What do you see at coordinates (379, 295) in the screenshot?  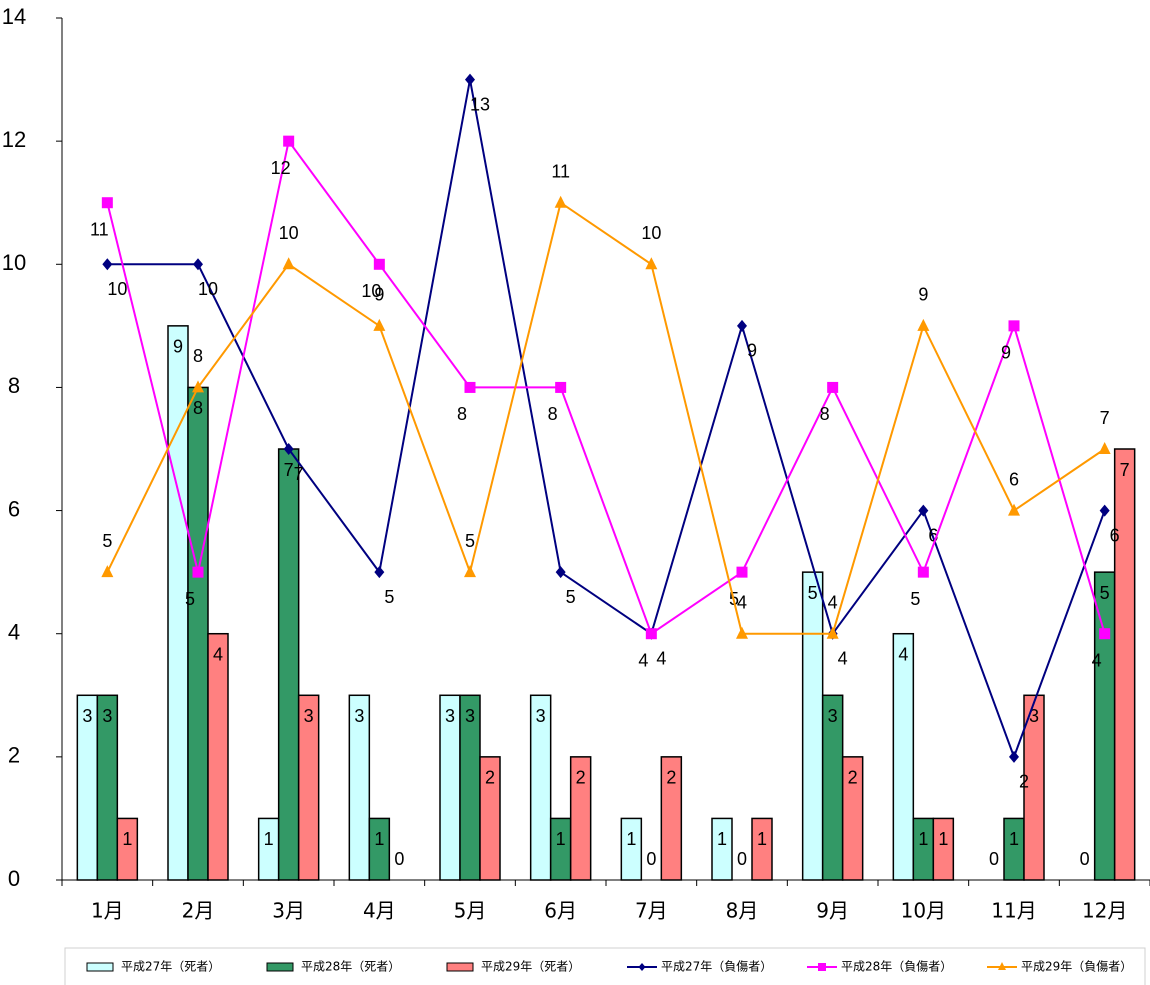 I see `line-data-label: 9` at bounding box center [379, 295].